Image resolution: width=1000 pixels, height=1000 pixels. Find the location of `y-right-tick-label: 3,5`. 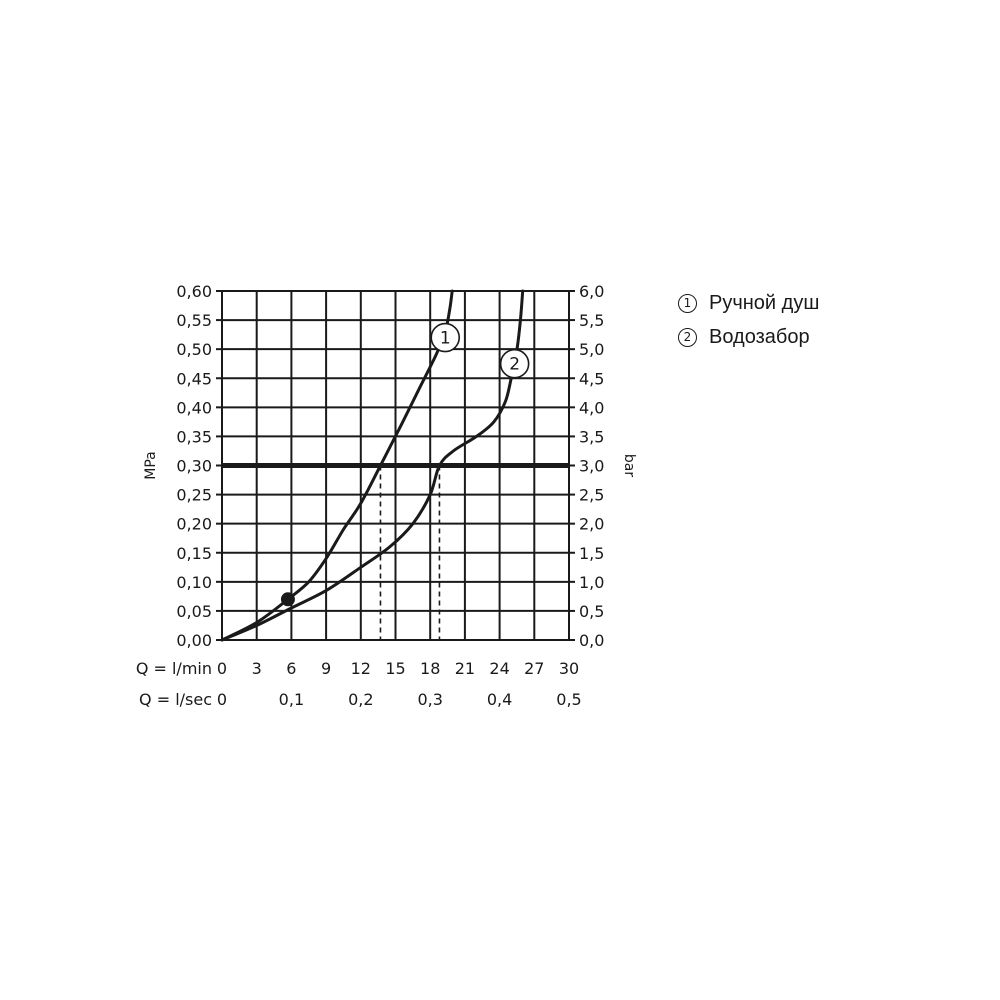

y-right-tick-label: 3,5 is located at coordinates (591, 436).